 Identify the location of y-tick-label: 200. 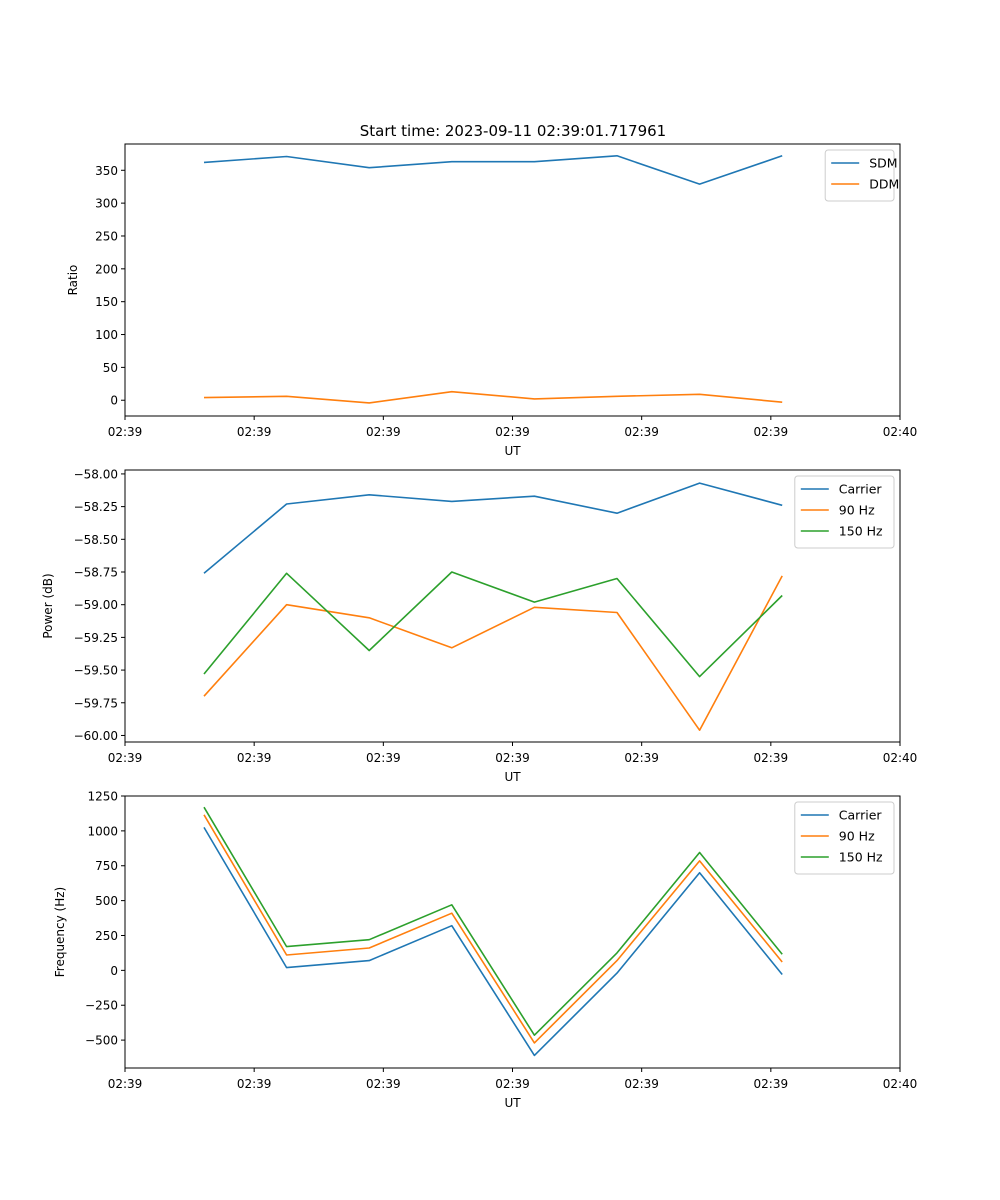
(106, 269).